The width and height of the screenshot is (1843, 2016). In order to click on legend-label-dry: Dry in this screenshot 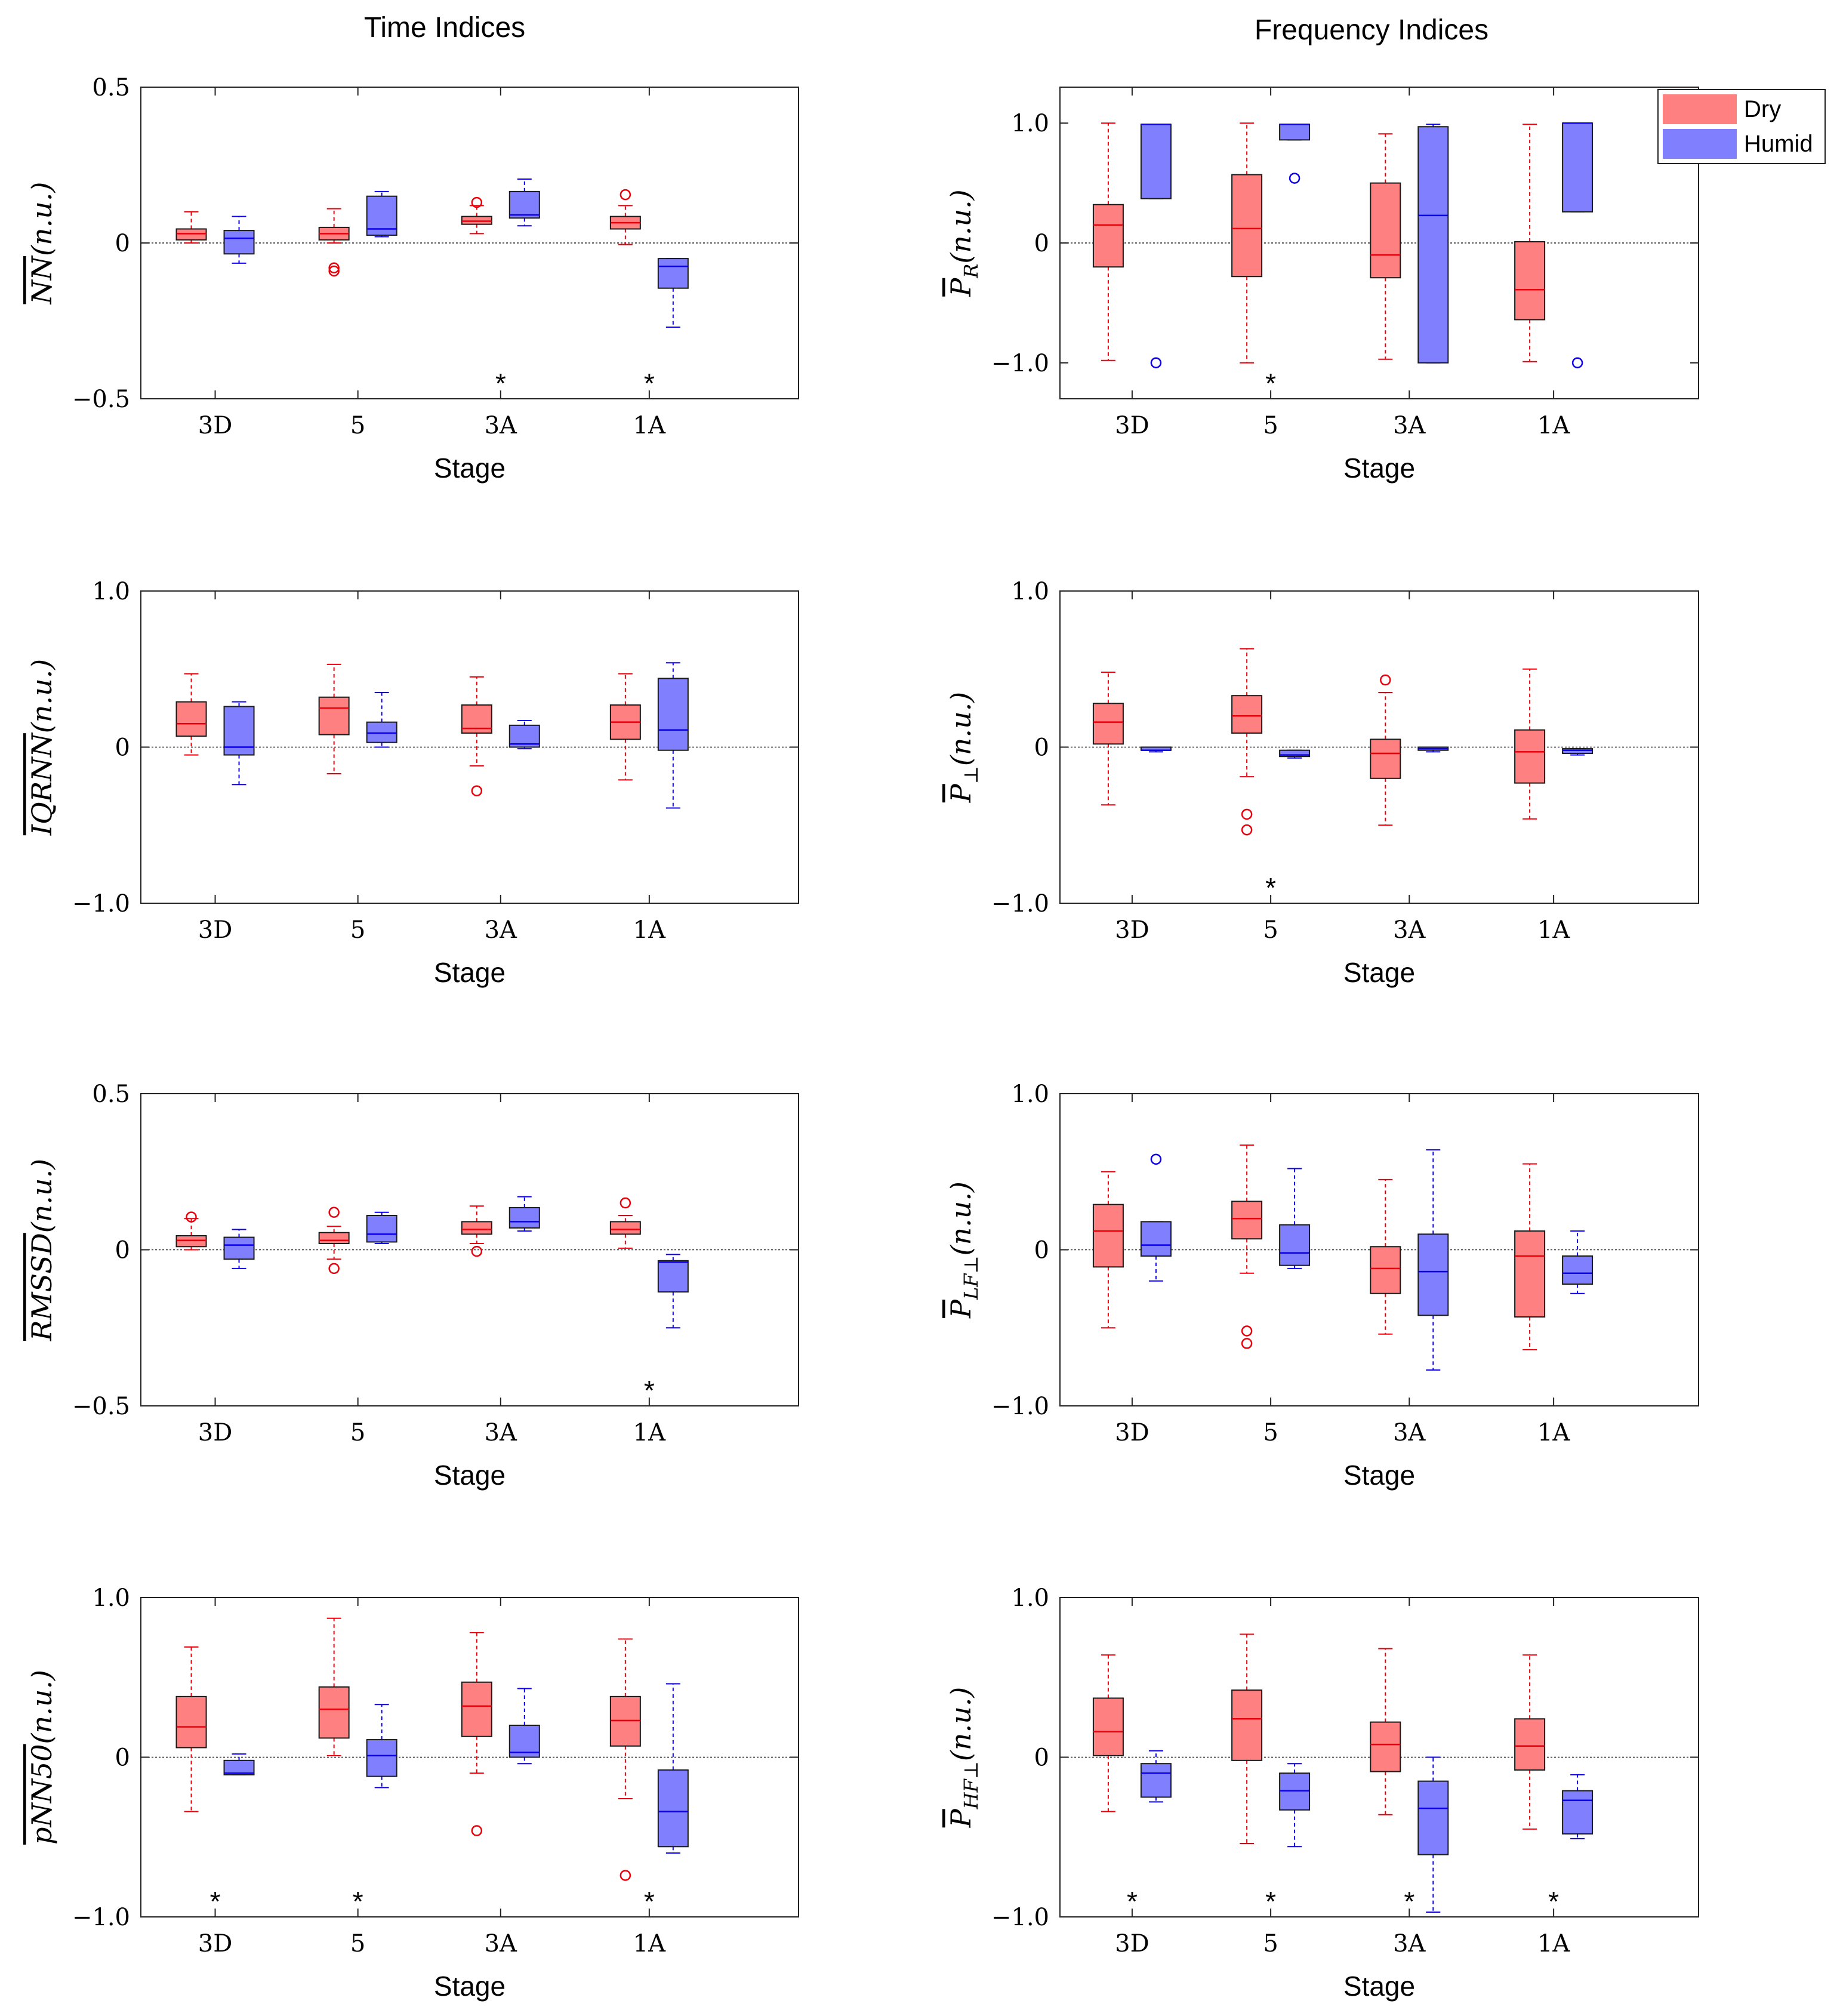, I will do `click(1762, 109)`.